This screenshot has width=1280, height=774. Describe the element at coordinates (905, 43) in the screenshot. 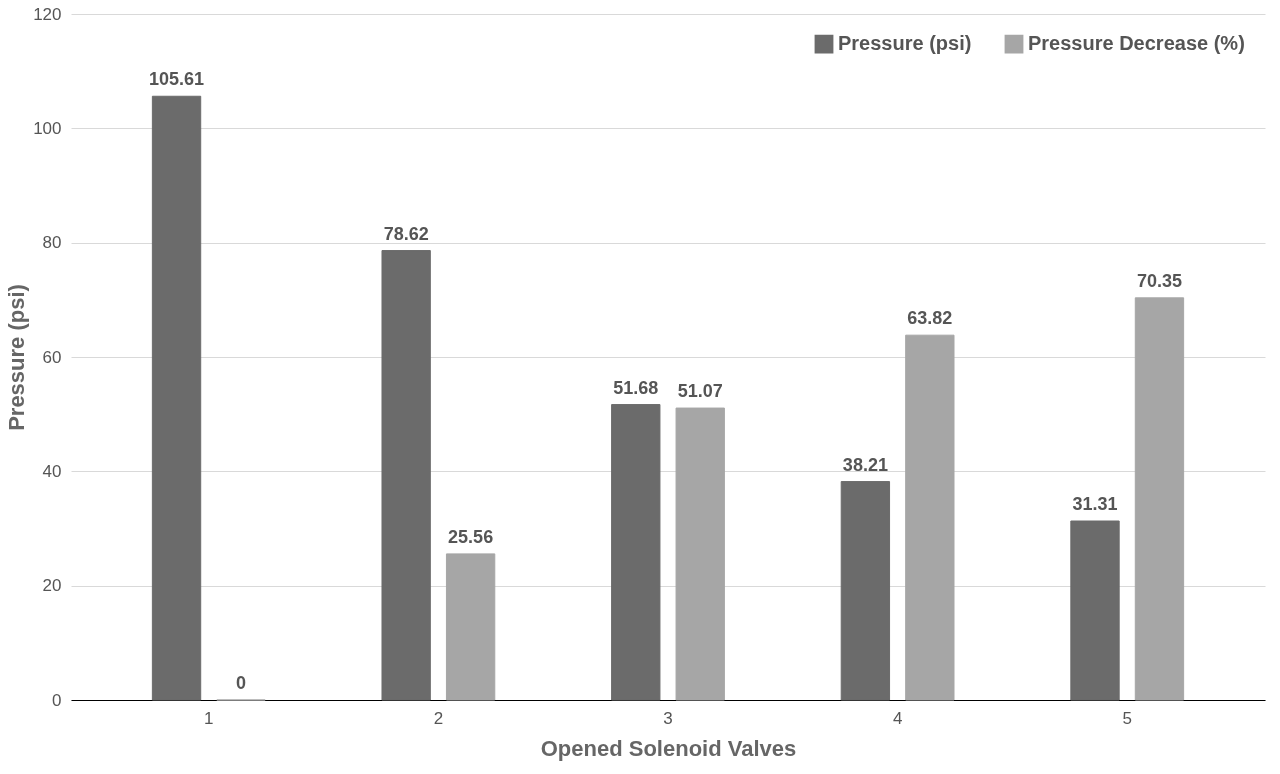

I see `legend-label: Pressure (psi)` at that location.